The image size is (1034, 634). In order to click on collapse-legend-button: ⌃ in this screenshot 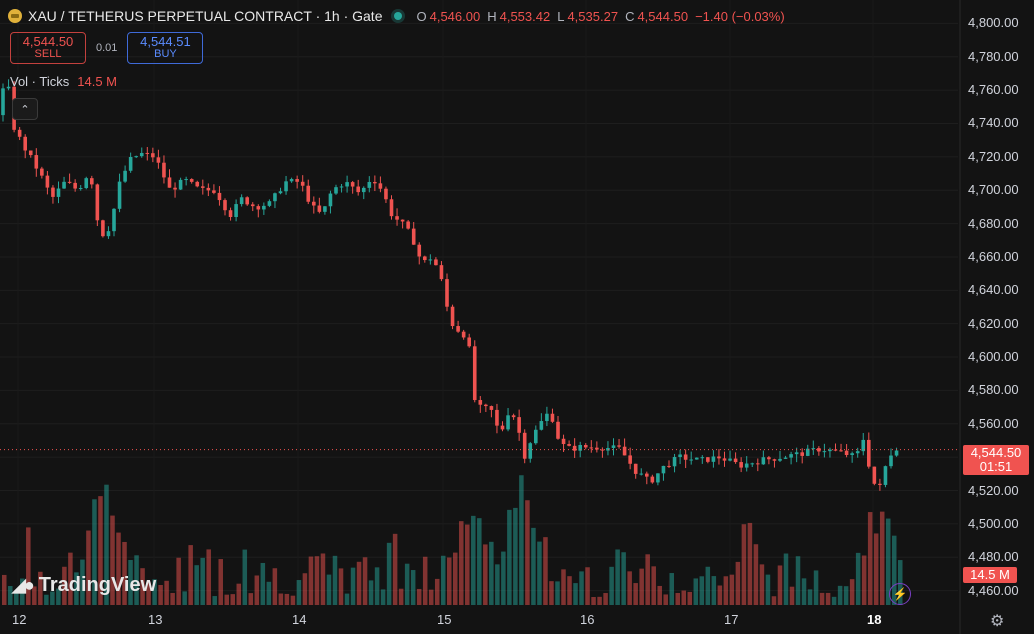, I will do `click(25, 109)`.